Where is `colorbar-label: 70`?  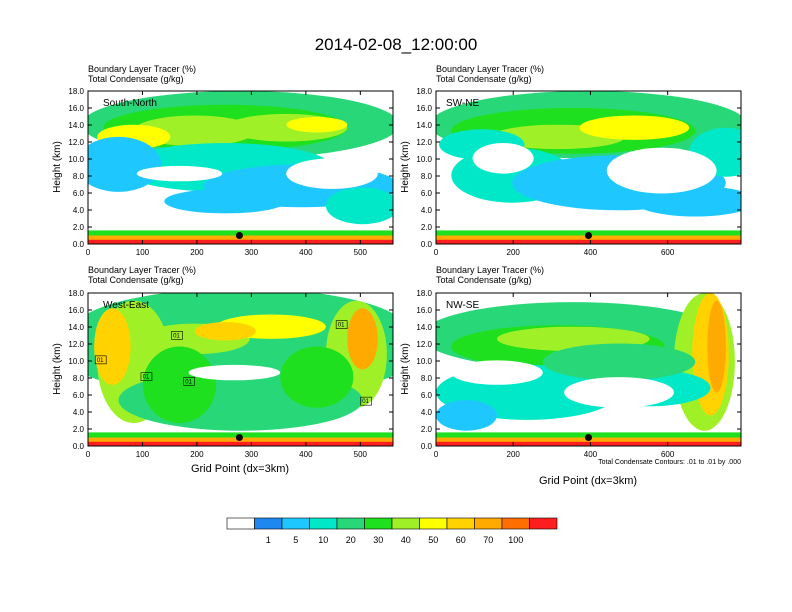 colorbar-label: 70 is located at coordinates (488, 540).